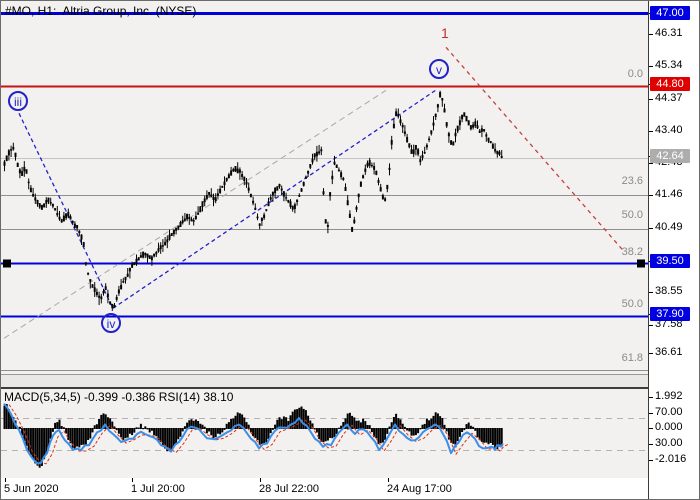  What do you see at coordinates (670, 156) in the screenshot?
I see `price-axis-badge: 42.64` at bounding box center [670, 156].